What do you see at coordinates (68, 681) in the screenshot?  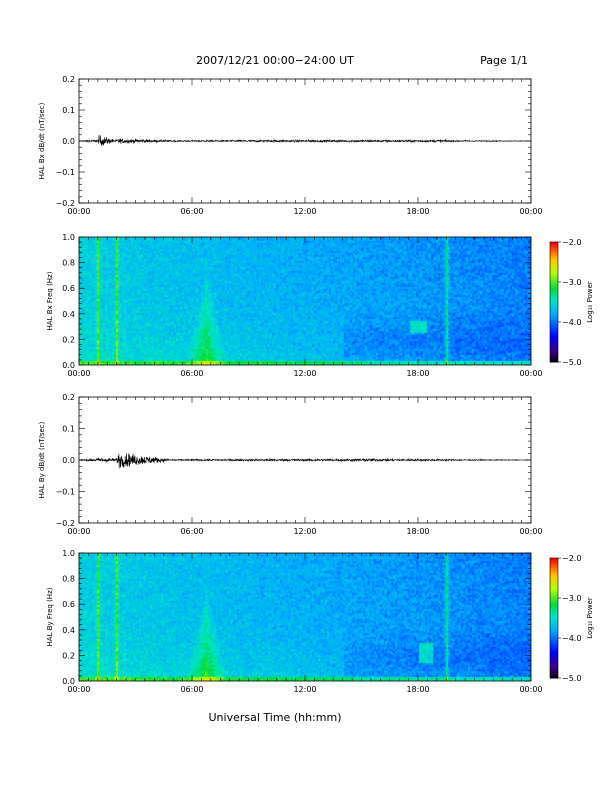 I see `by-spec-y-tick-label: 0.0` at bounding box center [68, 681].